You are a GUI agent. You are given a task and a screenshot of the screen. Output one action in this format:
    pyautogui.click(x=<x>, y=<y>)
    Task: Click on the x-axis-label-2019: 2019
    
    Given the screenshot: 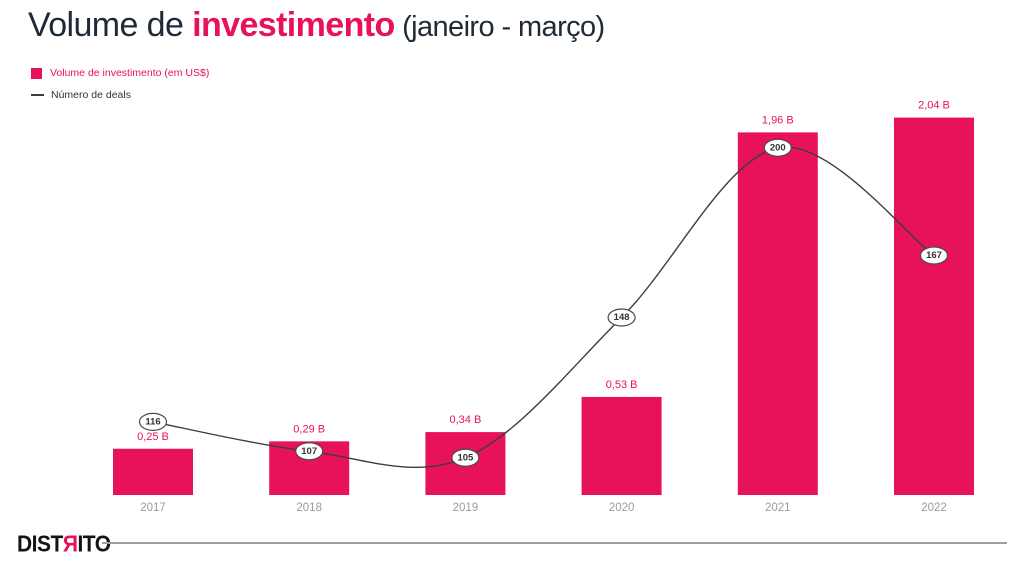 What is the action you would take?
    pyautogui.click(x=466, y=508)
    